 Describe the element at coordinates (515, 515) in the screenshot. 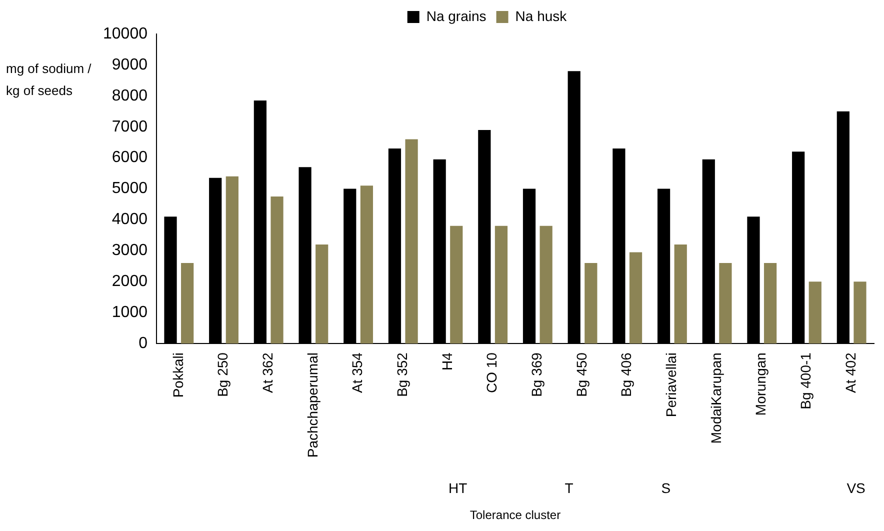

I see `x-axis-title: Tolerance cluster` at that location.